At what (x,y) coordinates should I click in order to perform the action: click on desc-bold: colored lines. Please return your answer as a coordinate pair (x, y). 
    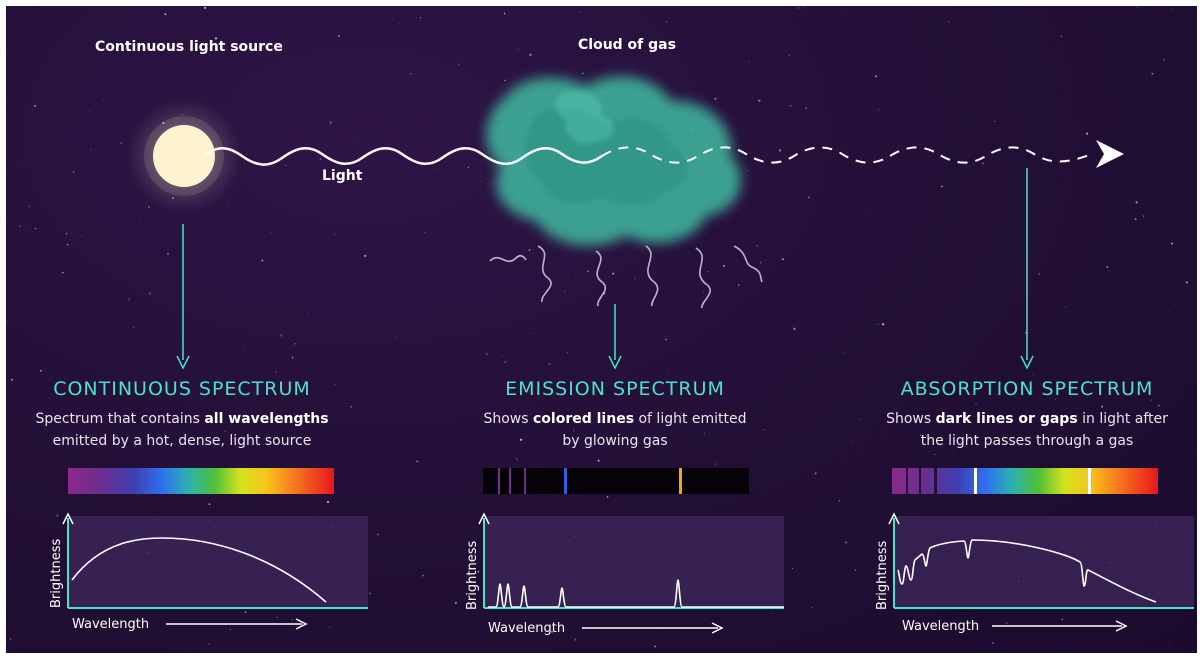
    Looking at the image, I should click on (584, 419).